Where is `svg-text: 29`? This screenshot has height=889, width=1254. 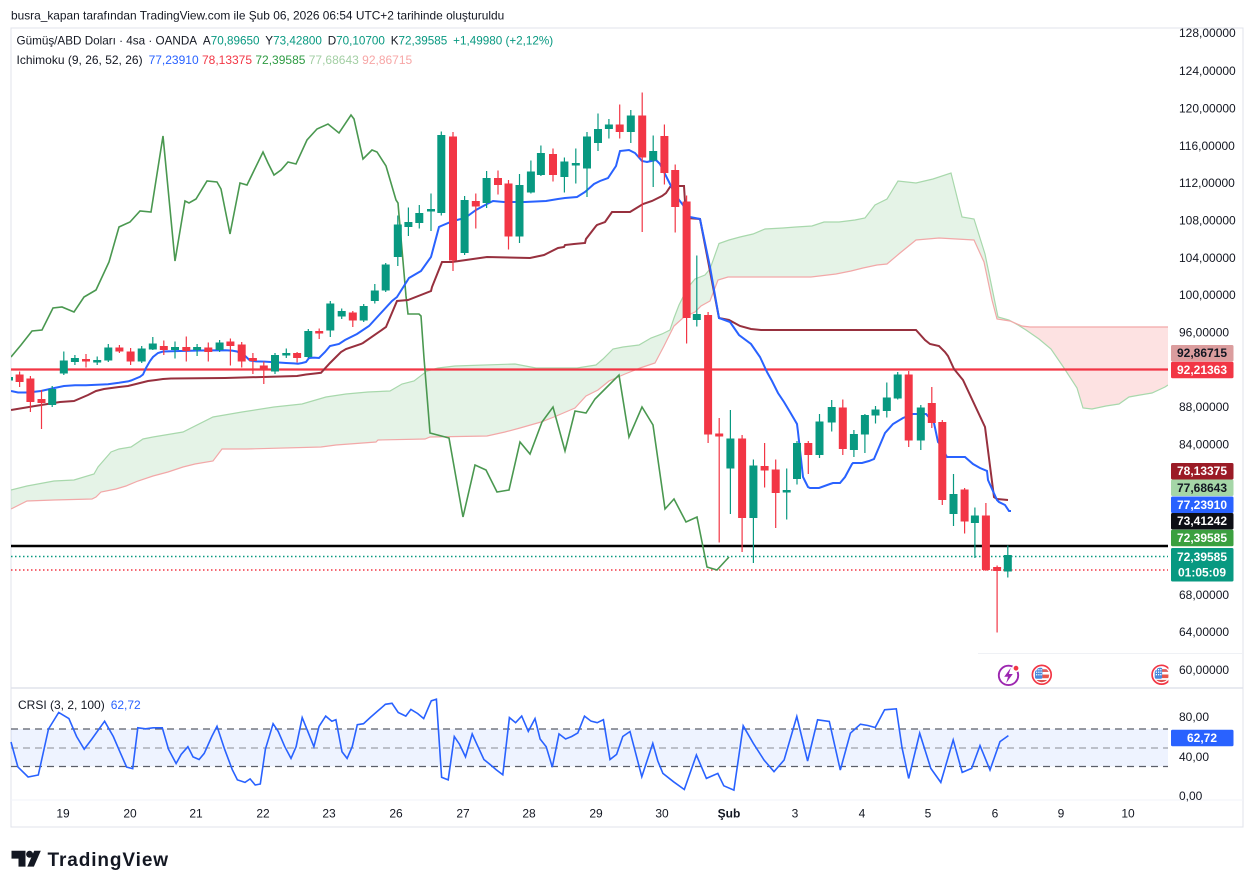
svg-text: 29 is located at coordinates (596, 814).